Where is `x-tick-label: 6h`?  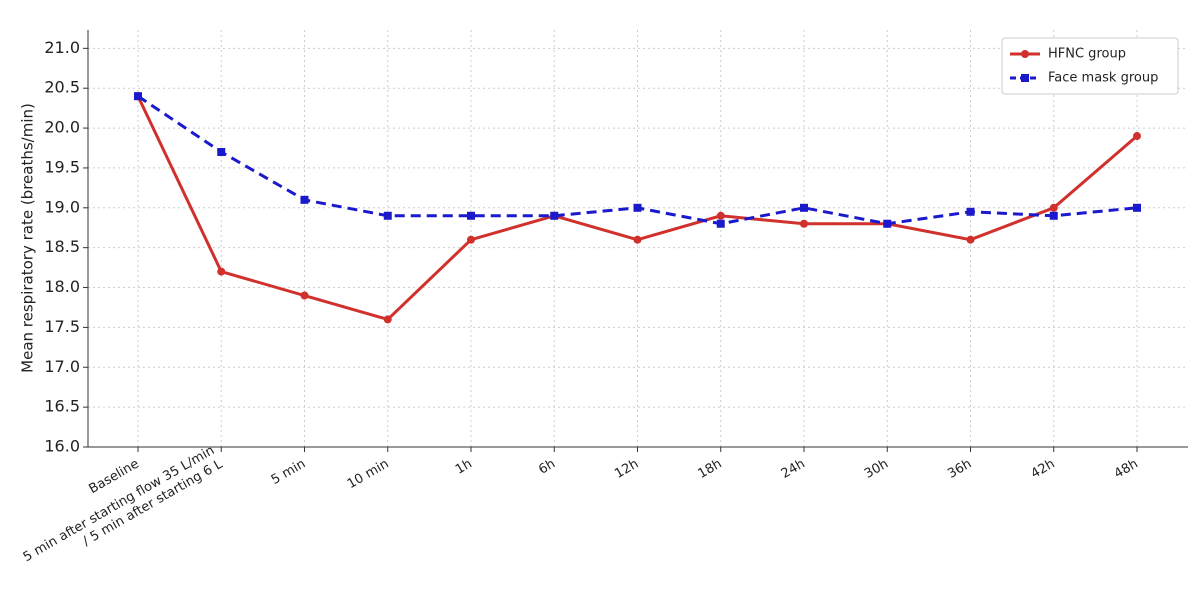
x-tick-label: 6h is located at coordinates (547, 467).